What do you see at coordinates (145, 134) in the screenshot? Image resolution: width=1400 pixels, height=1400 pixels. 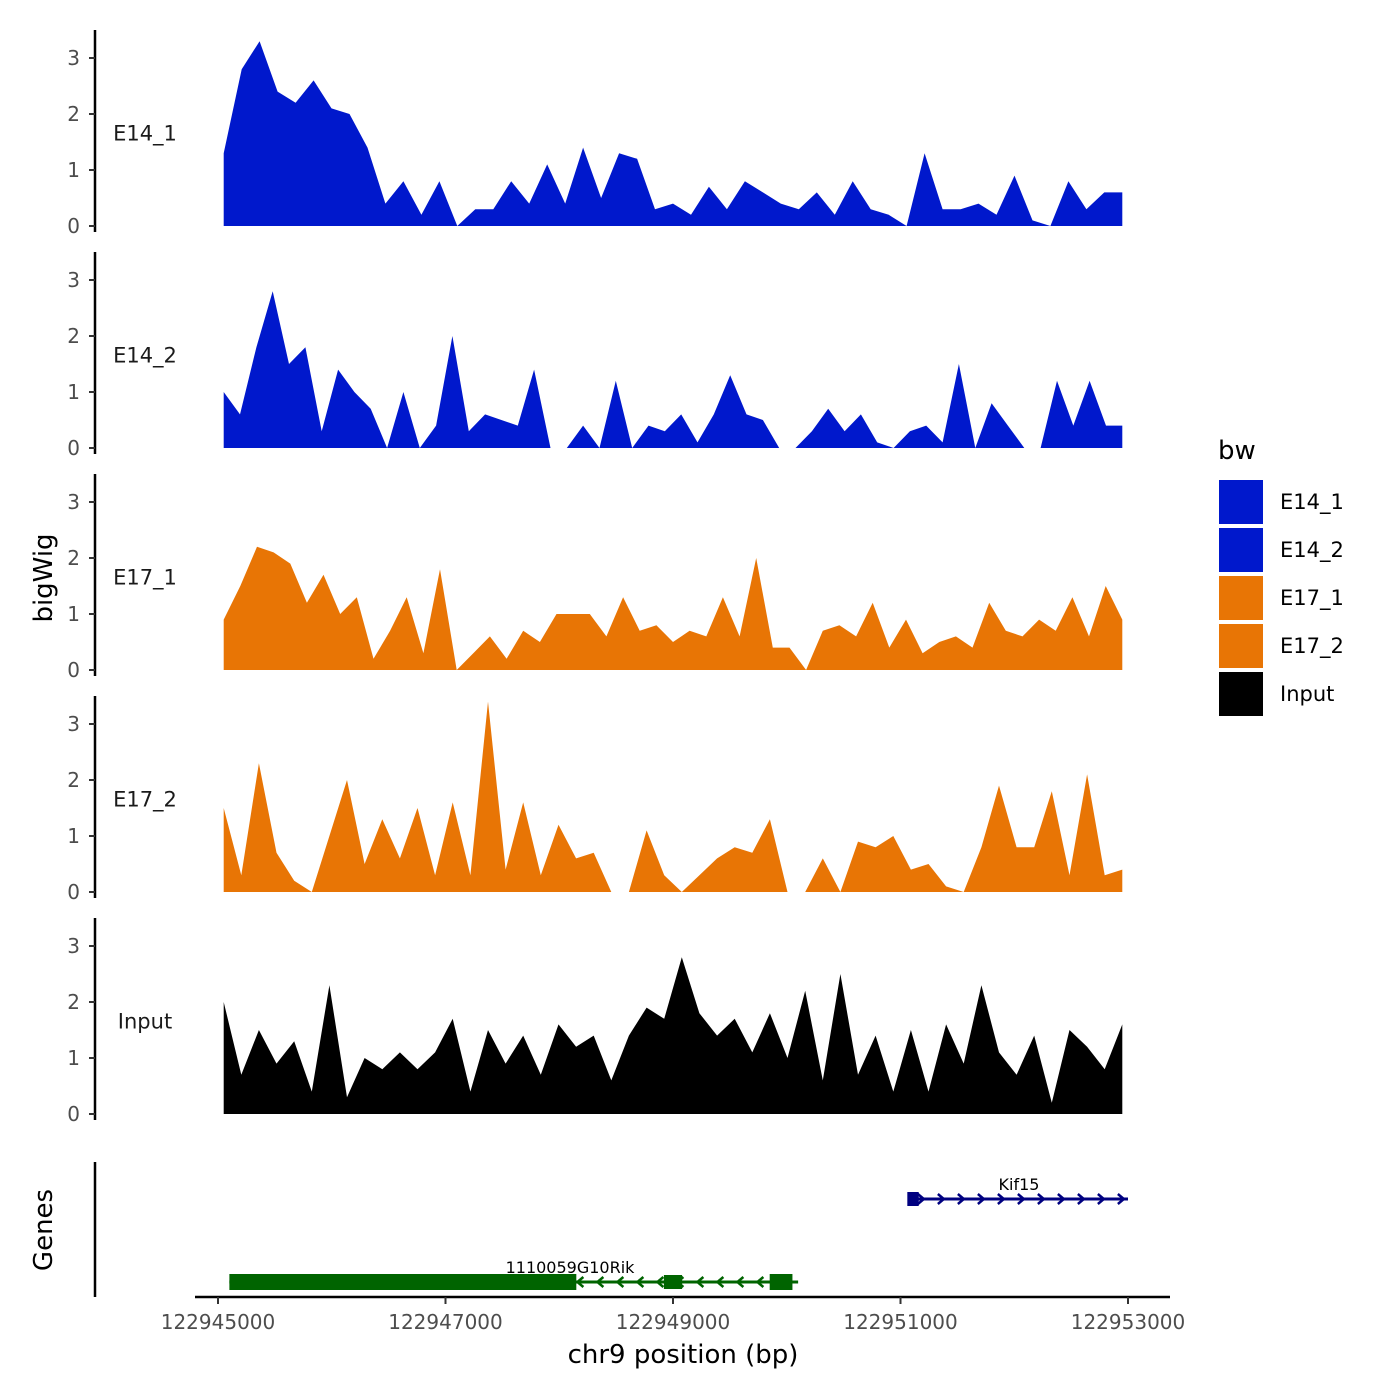 I see `track-label: E14_1` at bounding box center [145, 134].